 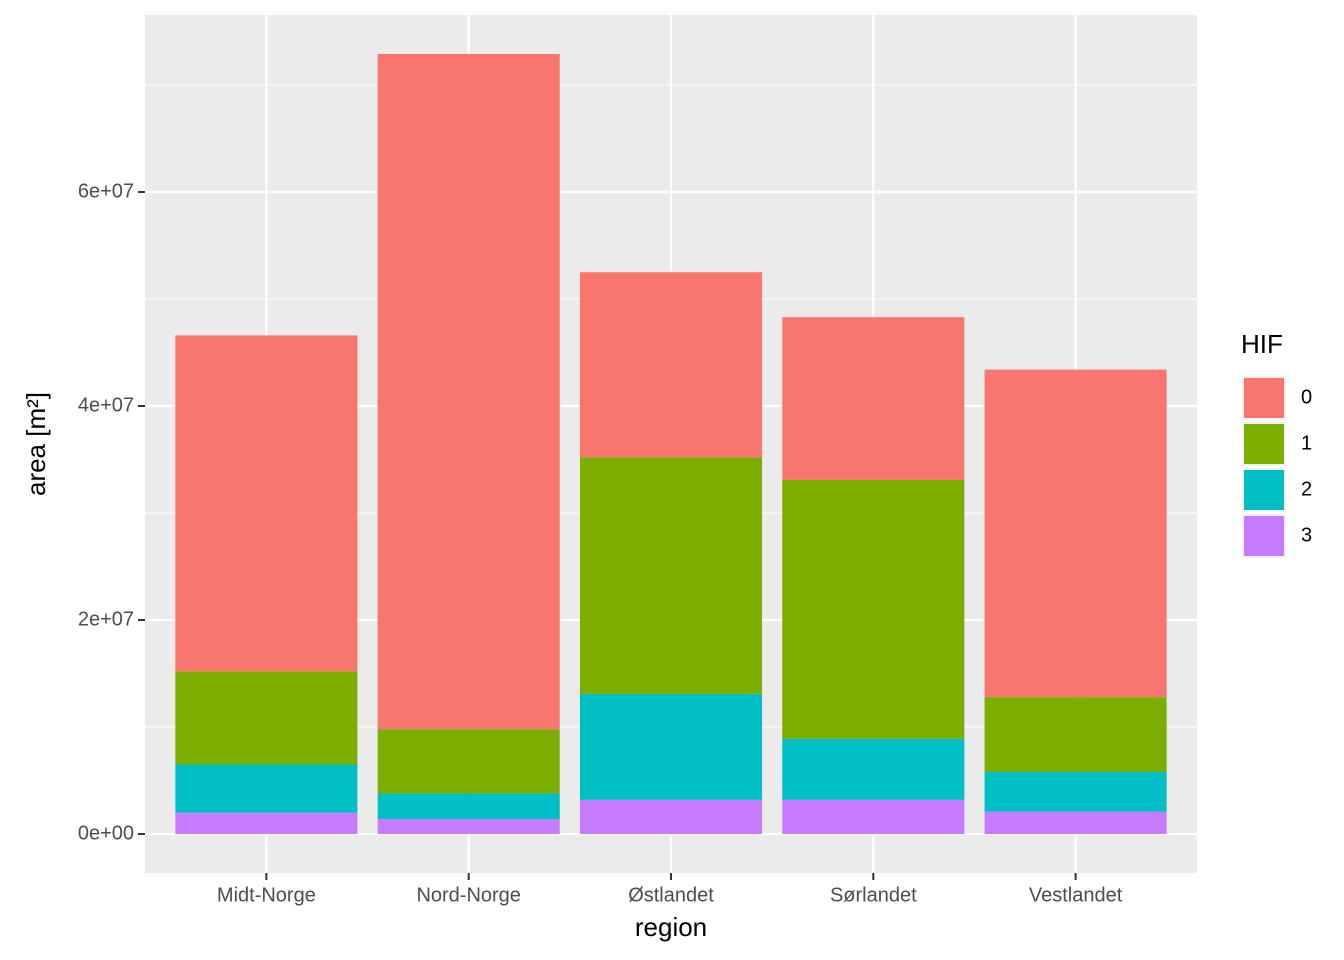 I want to click on legend-label: 3, so click(x=1306, y=535).